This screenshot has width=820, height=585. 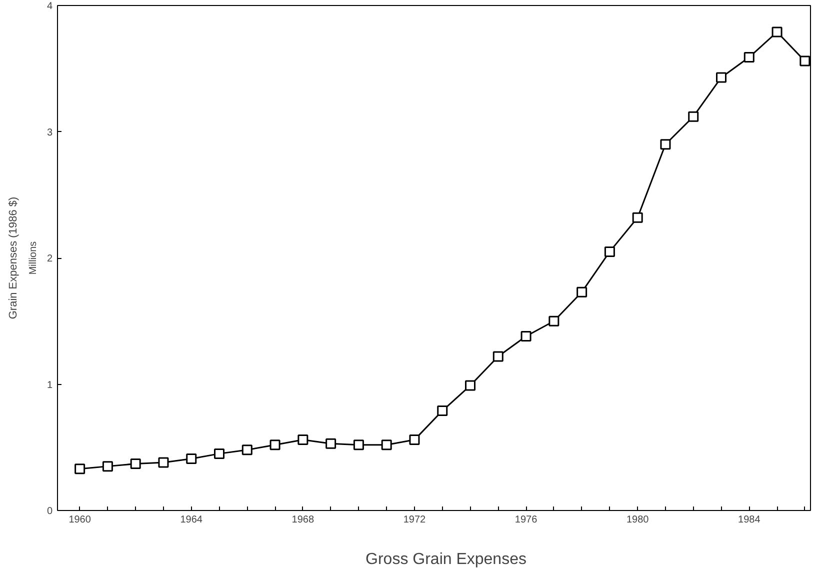 I want to click on x-tick-label: 1980, so click(x=638, y=520).